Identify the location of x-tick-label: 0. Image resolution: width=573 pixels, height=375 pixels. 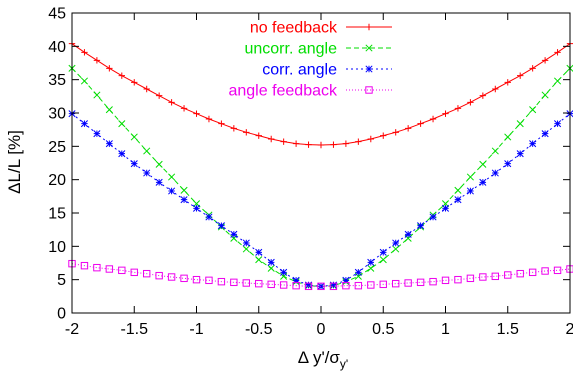
(321, 329).